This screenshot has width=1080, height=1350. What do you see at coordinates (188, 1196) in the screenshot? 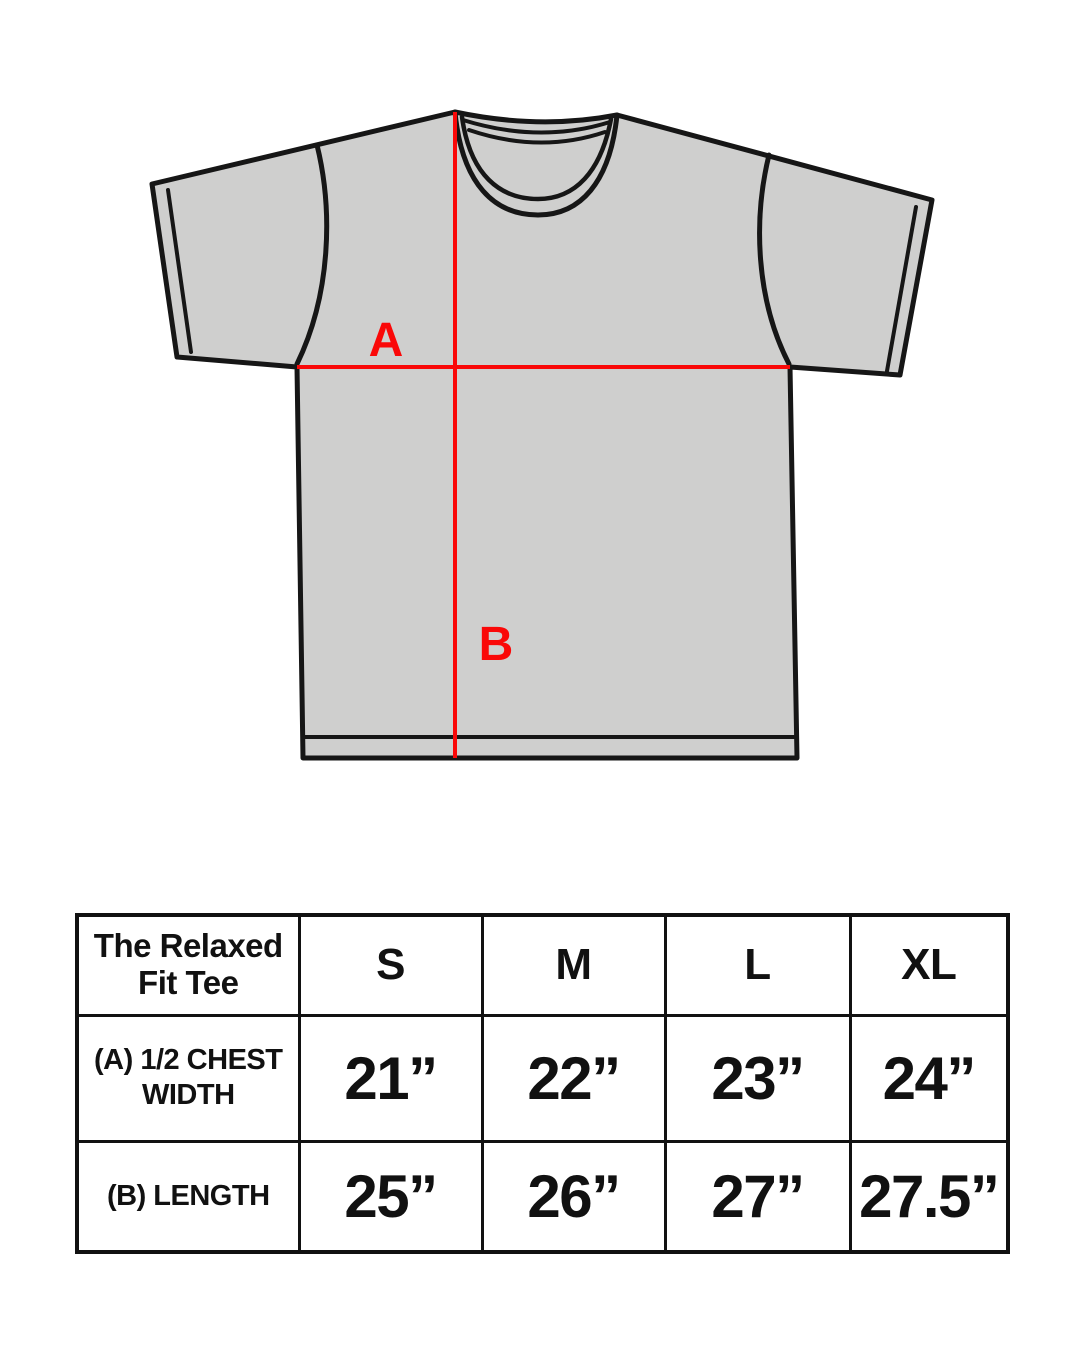
I see `row-label-length: (B) LENGTH` at bounding box center [188, 1196].